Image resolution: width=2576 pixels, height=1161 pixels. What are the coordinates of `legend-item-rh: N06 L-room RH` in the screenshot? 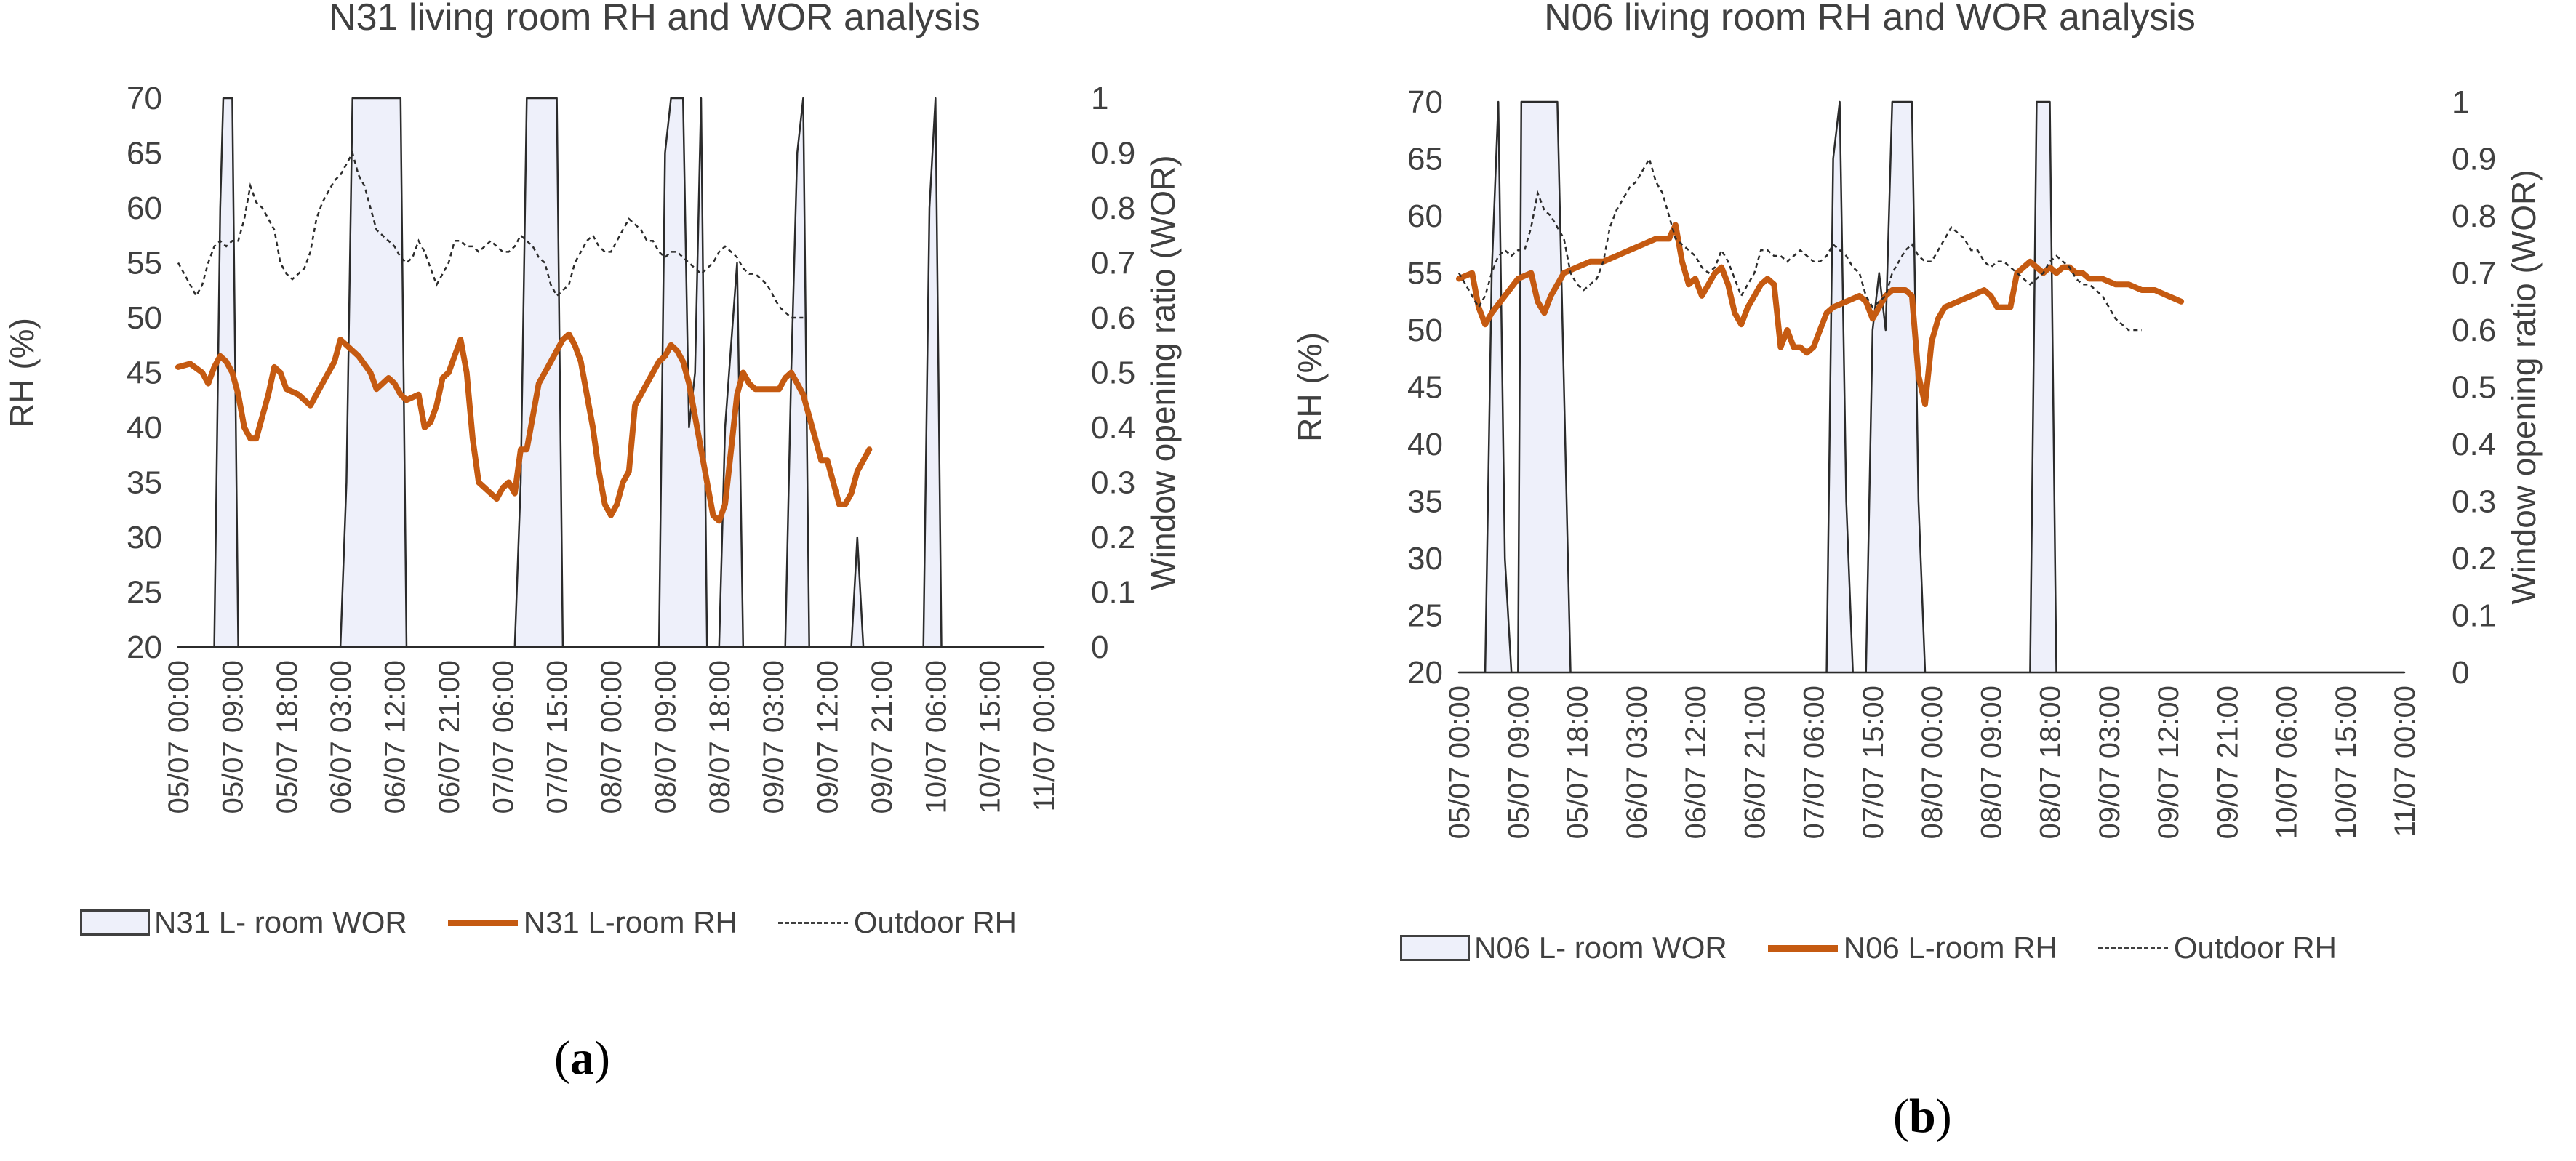 It's located at (1912, 948).